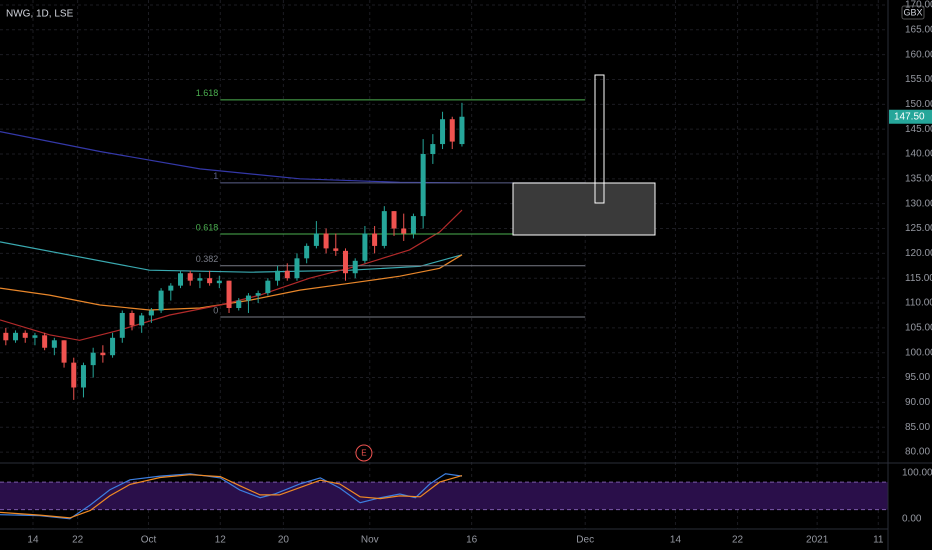  Describe the element at coordinates (207, 259) in the screenshot. I see `fib-ratio-label: 0.382` at that location.